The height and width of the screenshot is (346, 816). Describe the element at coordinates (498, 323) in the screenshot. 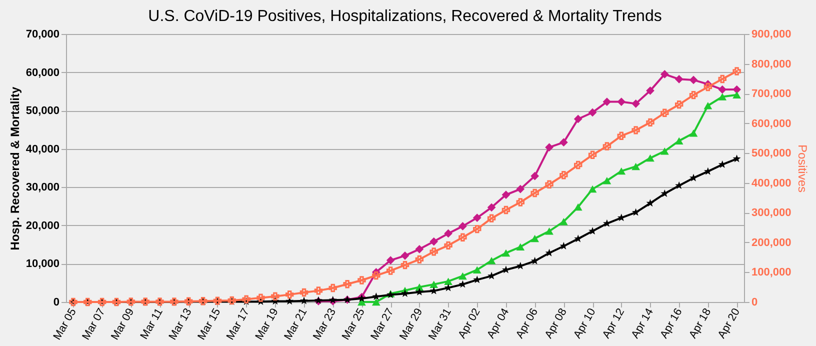

I see `x-tick-label: Apr 04` at that location.